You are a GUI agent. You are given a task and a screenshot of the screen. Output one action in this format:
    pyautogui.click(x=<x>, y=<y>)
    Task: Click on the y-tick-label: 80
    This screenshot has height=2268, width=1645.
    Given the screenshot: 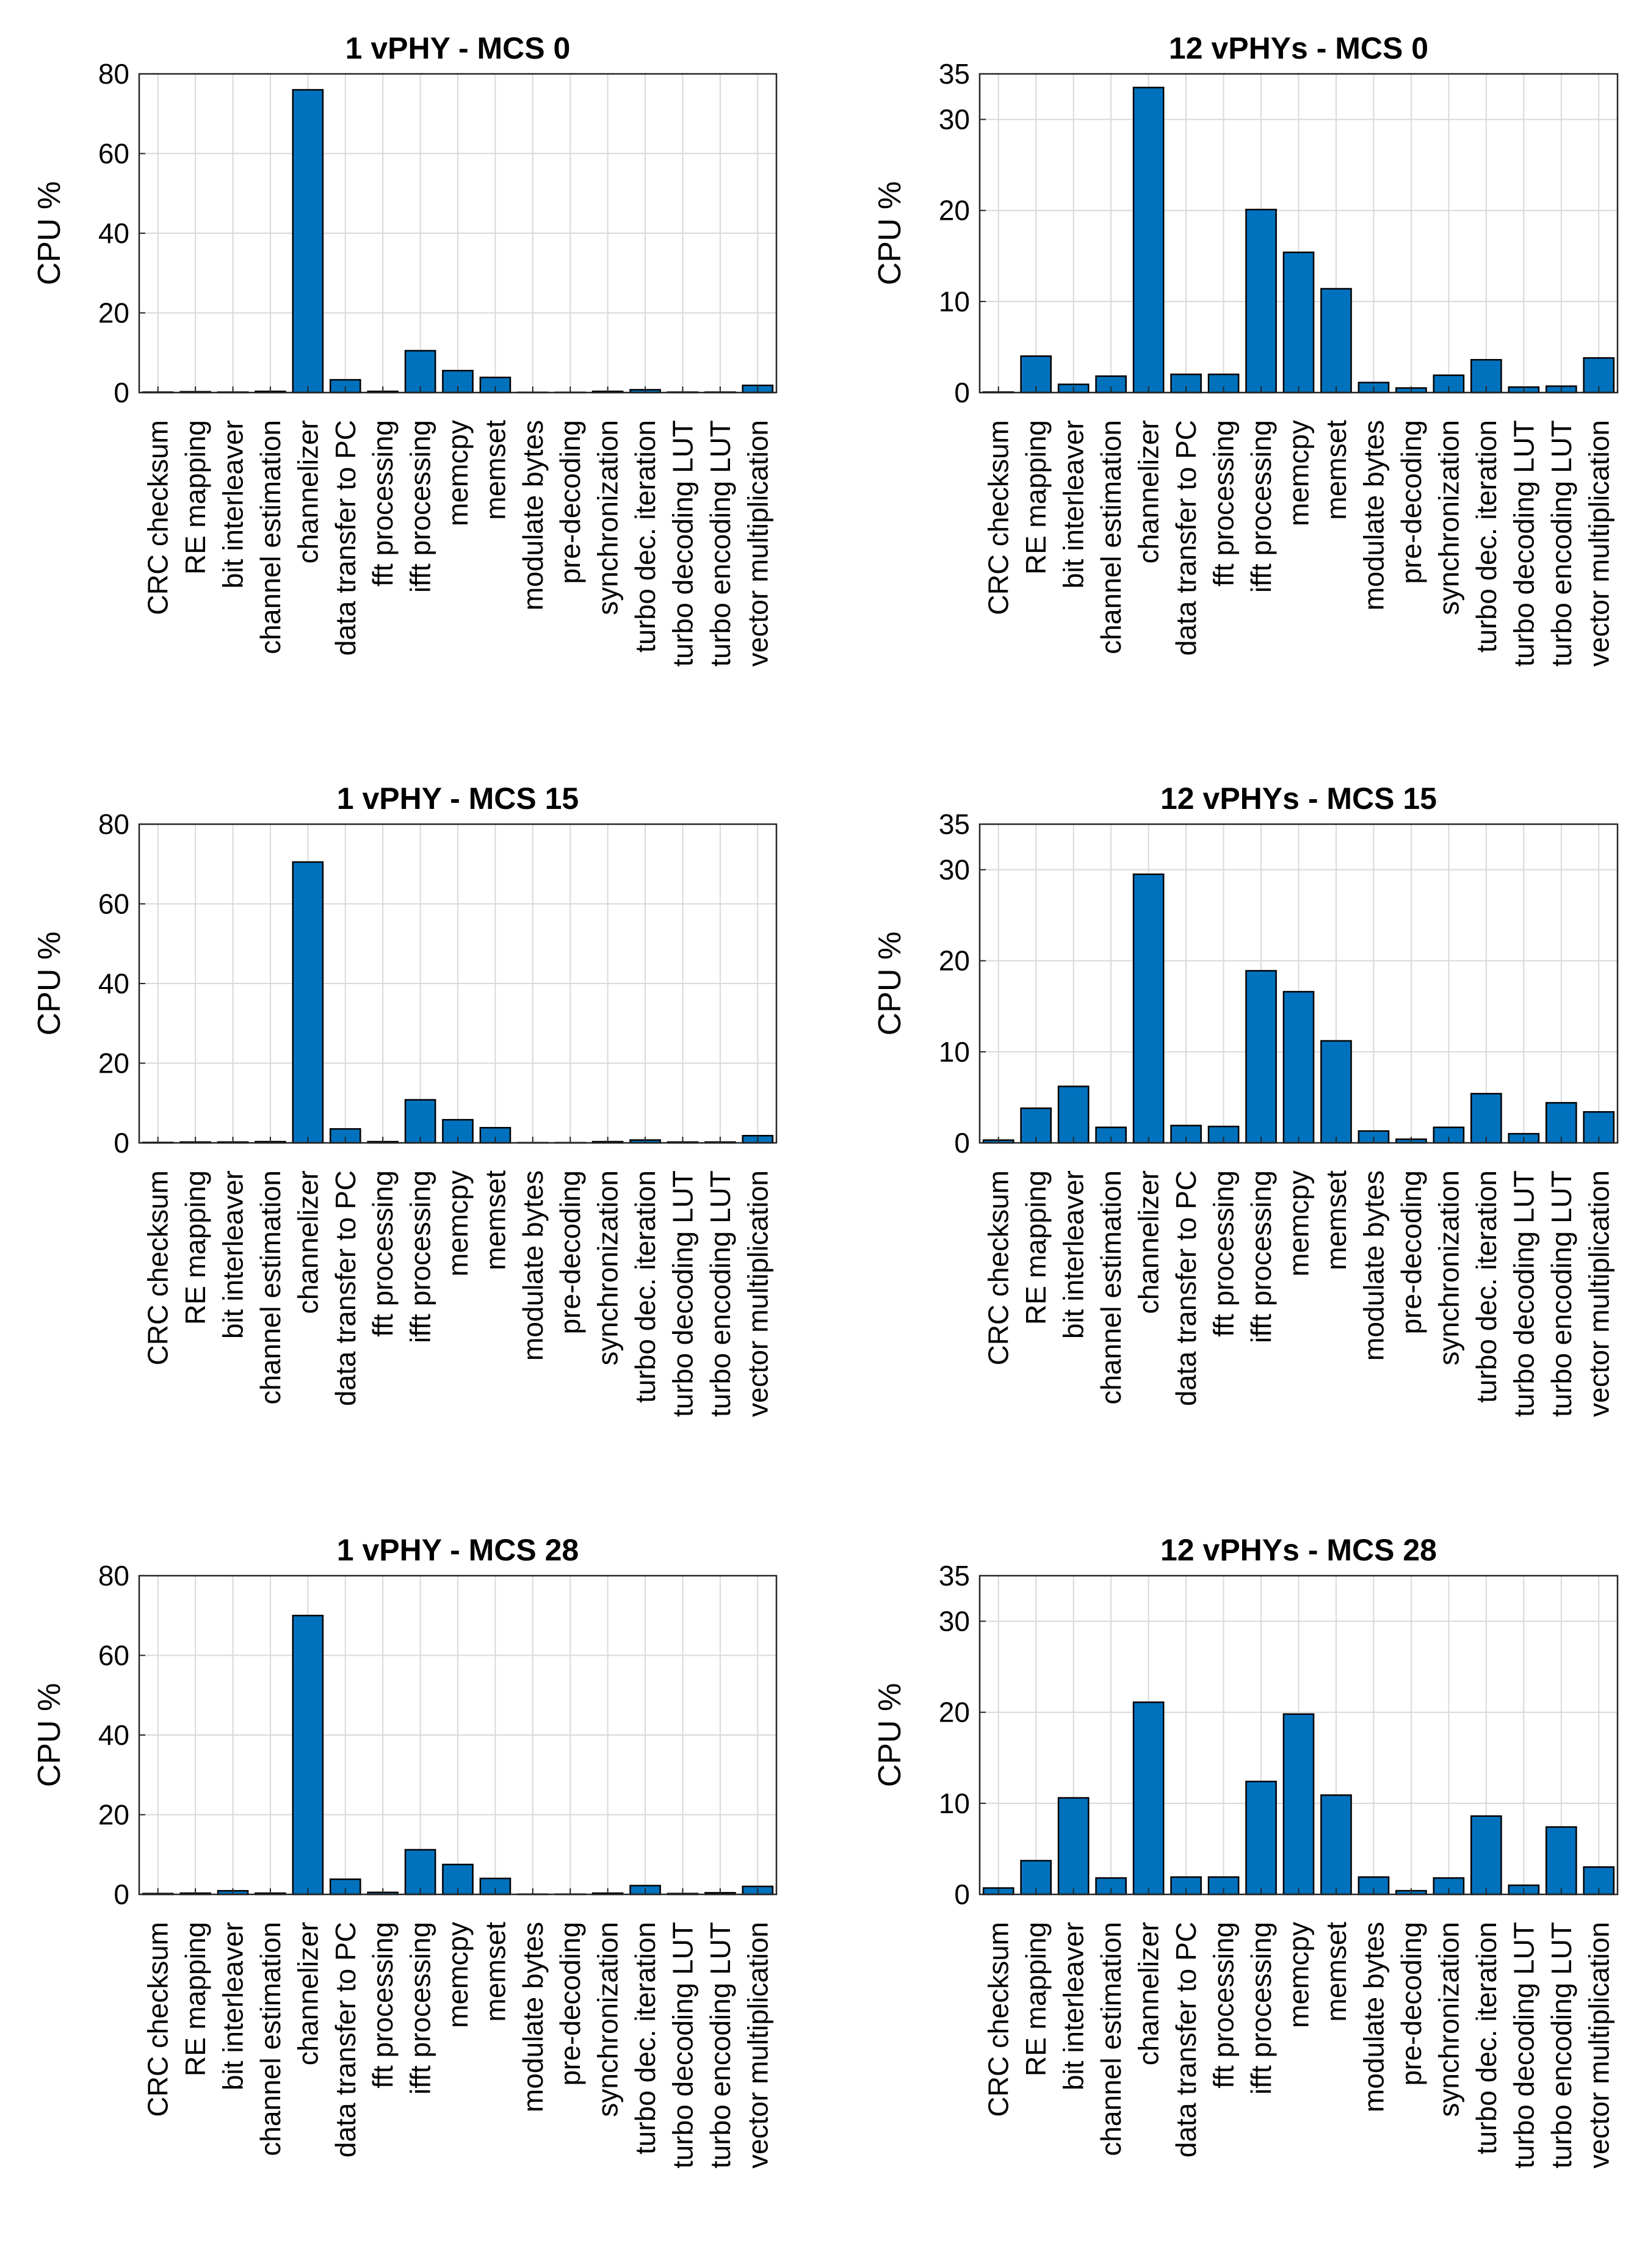 What is the action you would take?
    pyautogui.click(x=113, y=1576)
    